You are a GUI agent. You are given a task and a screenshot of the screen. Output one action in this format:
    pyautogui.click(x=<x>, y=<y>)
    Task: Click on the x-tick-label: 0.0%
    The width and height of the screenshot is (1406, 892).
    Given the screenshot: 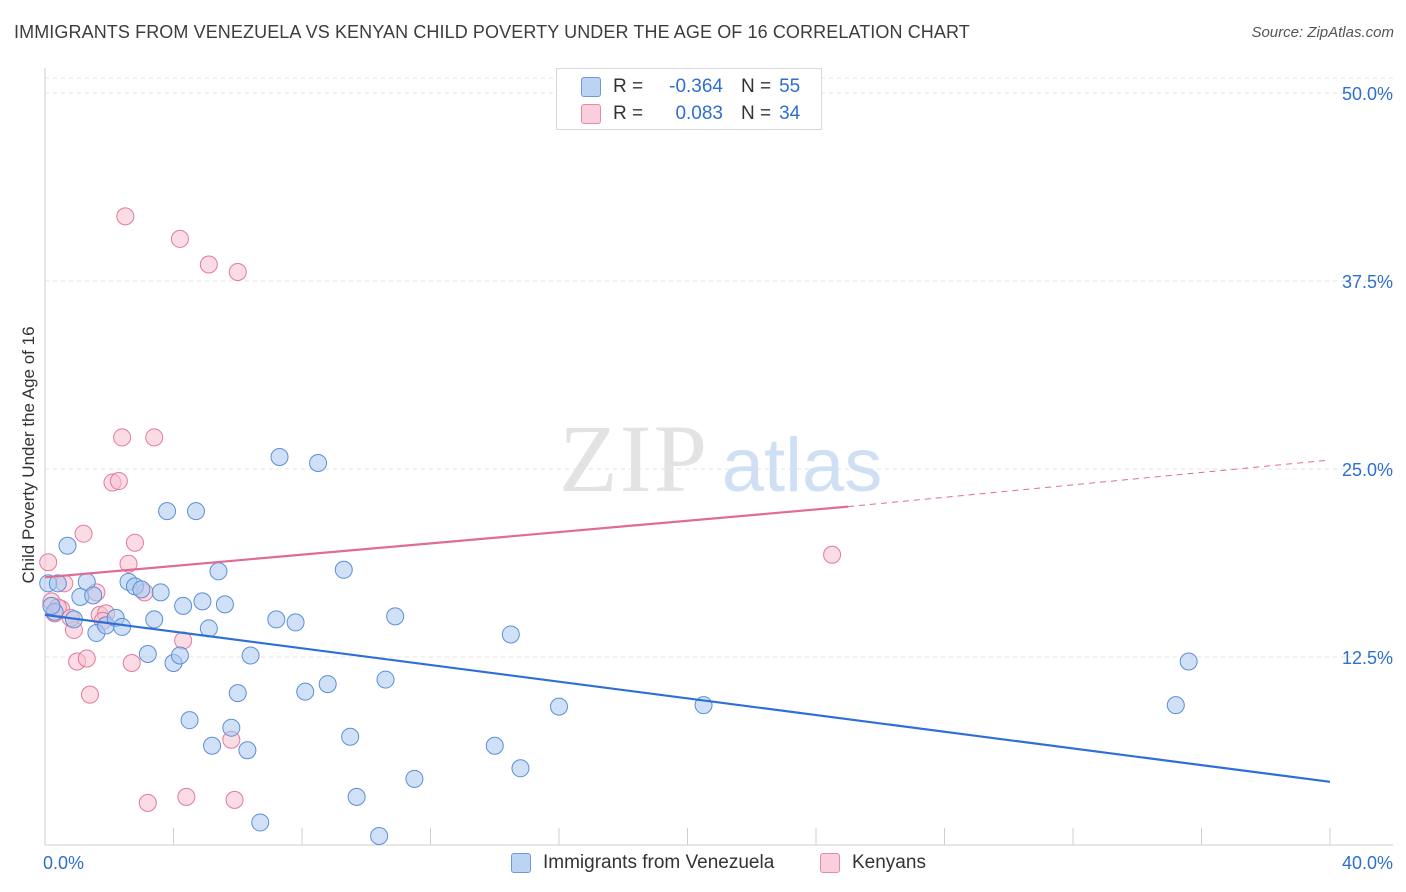 What is the action you would take?
    pyautogui.click(x=63, y=863)
    